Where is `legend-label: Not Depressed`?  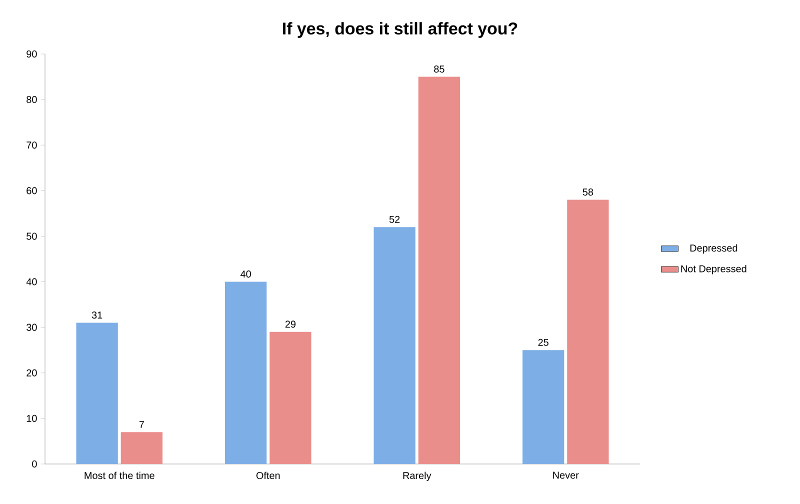
legend-label: Not Depressed is located at coordinates (713, 269).